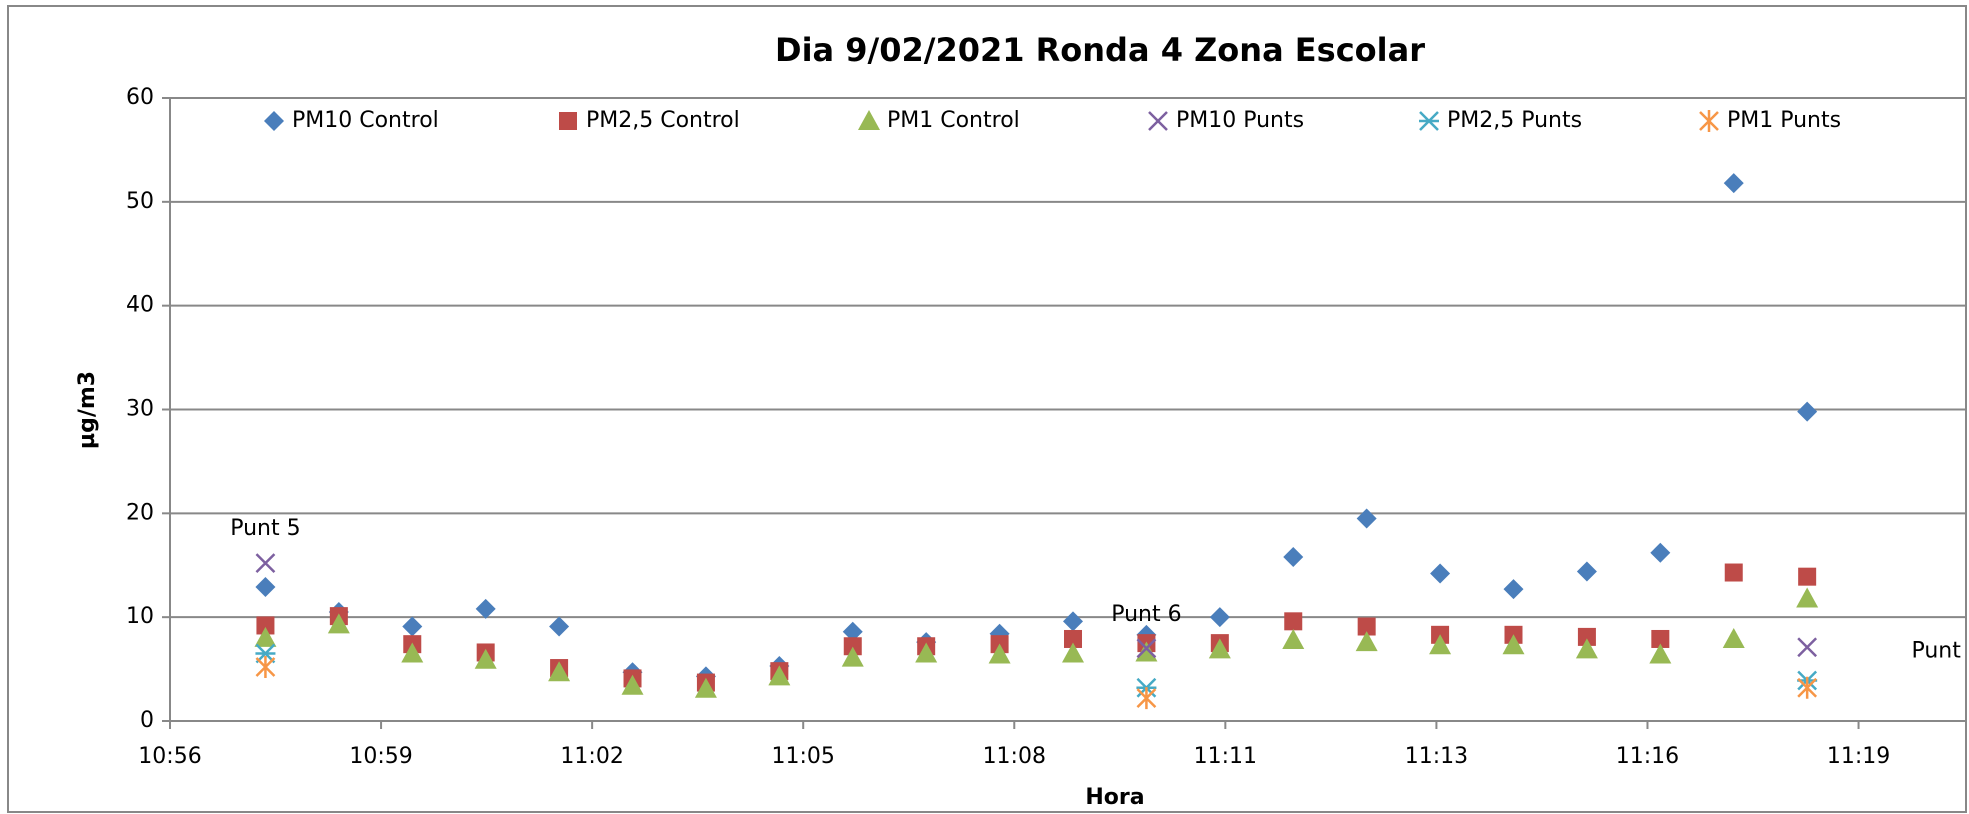 Image resolution: width=1969 pixels, height=814 pixels. Describe the element at coordinates (1647, 756) in the screenshot. I see `x-tick-label: 11:16` at that location.